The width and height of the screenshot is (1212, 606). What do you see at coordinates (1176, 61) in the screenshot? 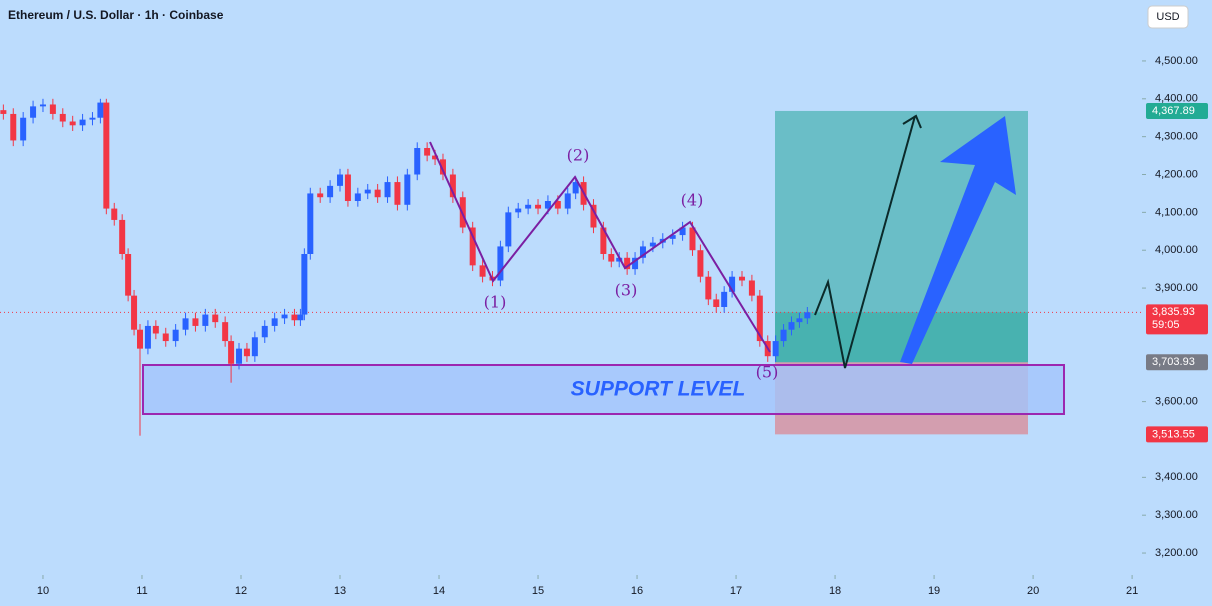
I see `y-tick-label: 4,500.00` at bounding box center [1176, 61].